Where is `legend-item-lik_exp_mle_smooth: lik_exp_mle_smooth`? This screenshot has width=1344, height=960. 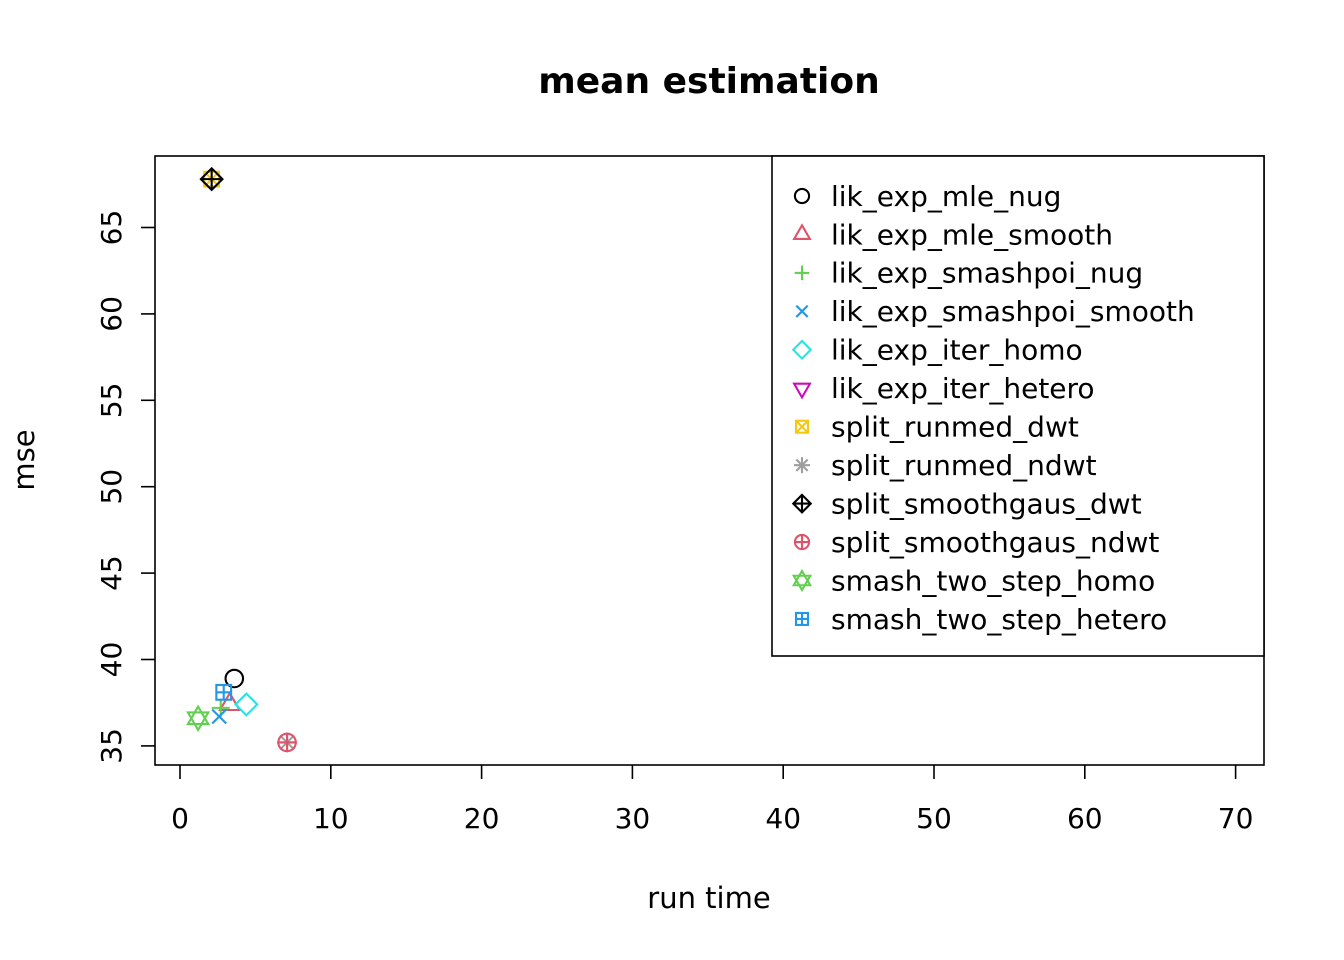 legend-item-lik_exp_mle_smooth: lik_exp_mle_smooth is located at coordinates (952, 234).